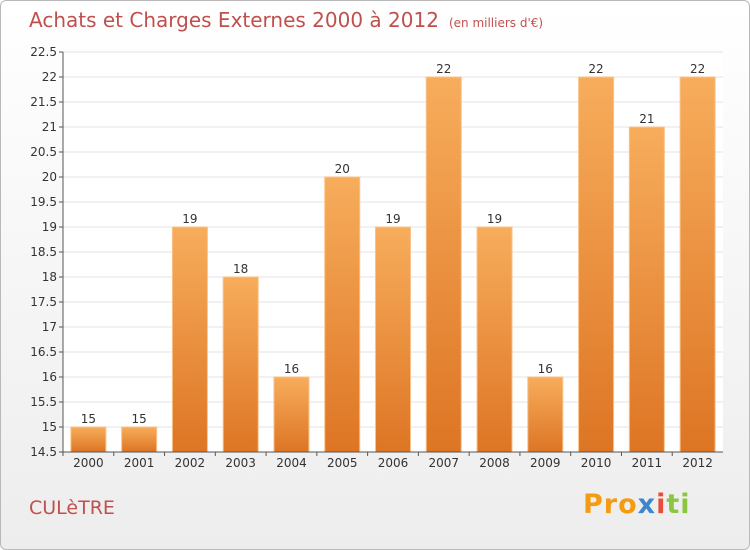 The height and width of the screenshot is (550, 750). I want to click on x-tick-label: 2011, so click(647, 463).